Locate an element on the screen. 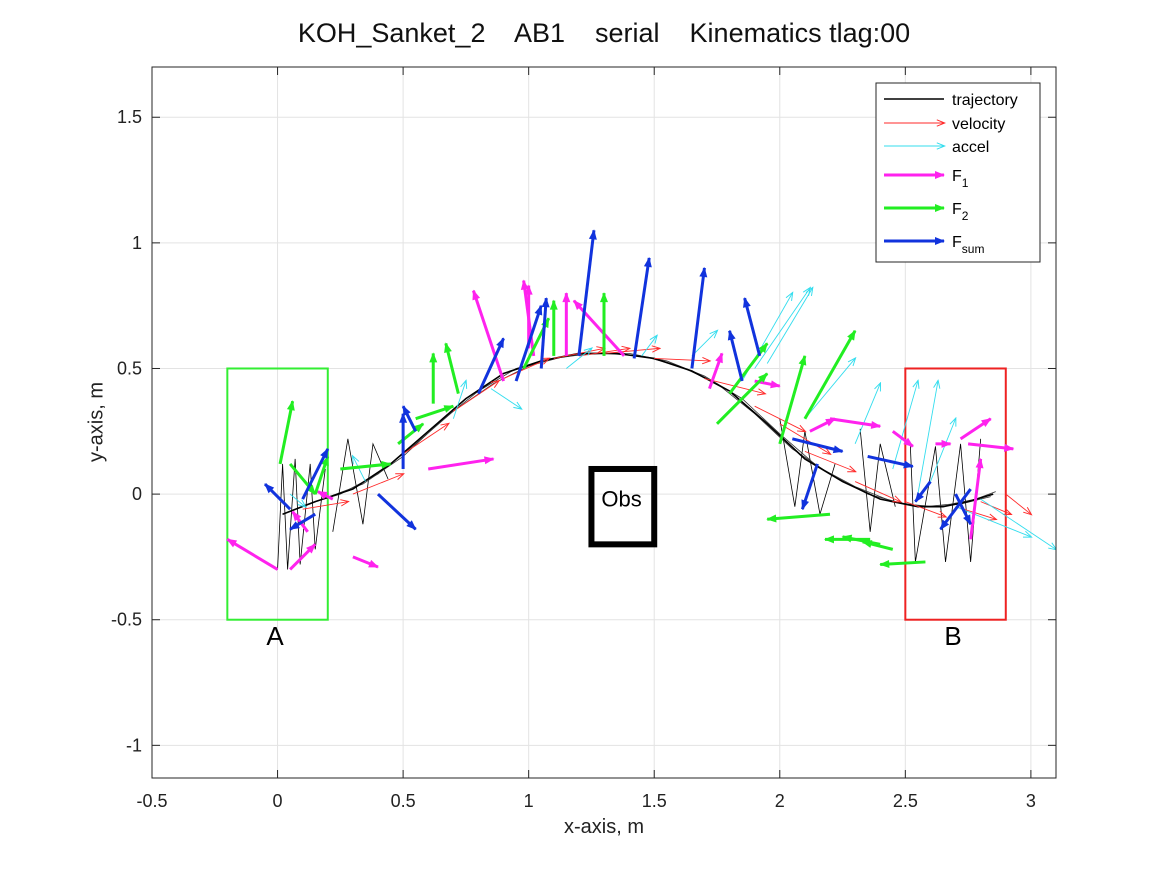  start-region-A-label: A is located at coordinates (275, 636).